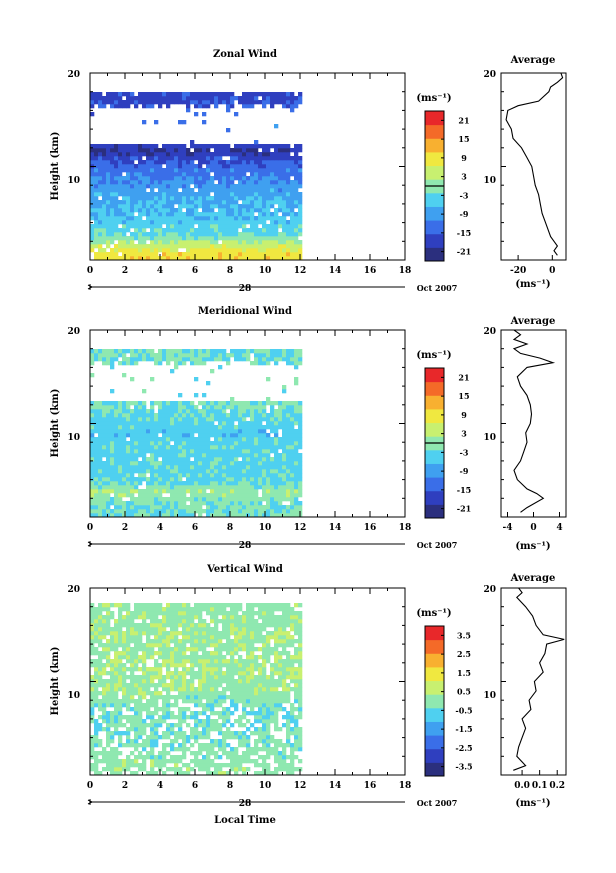 This screenshot has width=616, height=873. Describe the element at coordinates (559, 528) in the screenshot. I see `avg-x-tick-label: 4` at that location.